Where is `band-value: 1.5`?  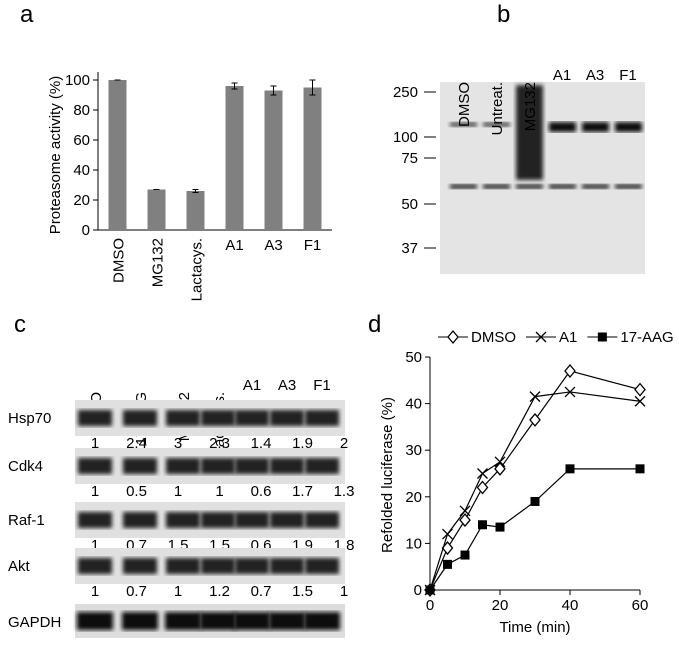
band-value: 1.5 is located at coordinates (302, 591).